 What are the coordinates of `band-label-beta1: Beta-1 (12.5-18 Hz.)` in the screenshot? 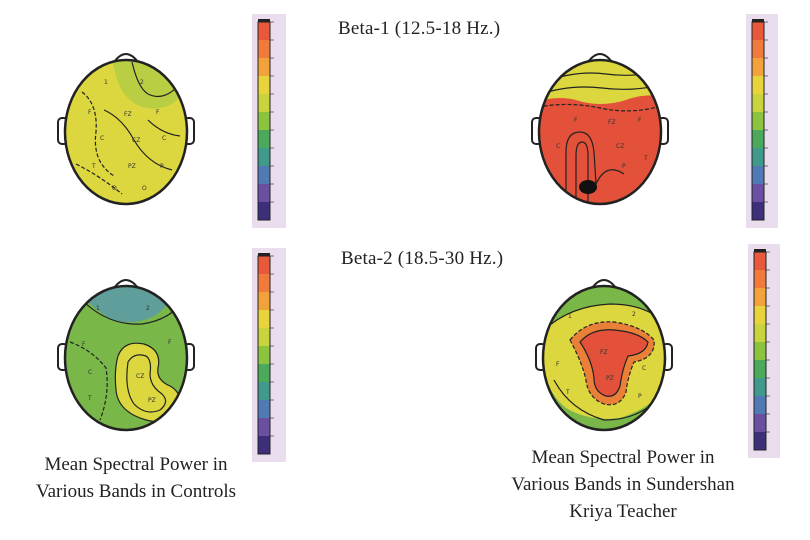 It's located at (419, 28).